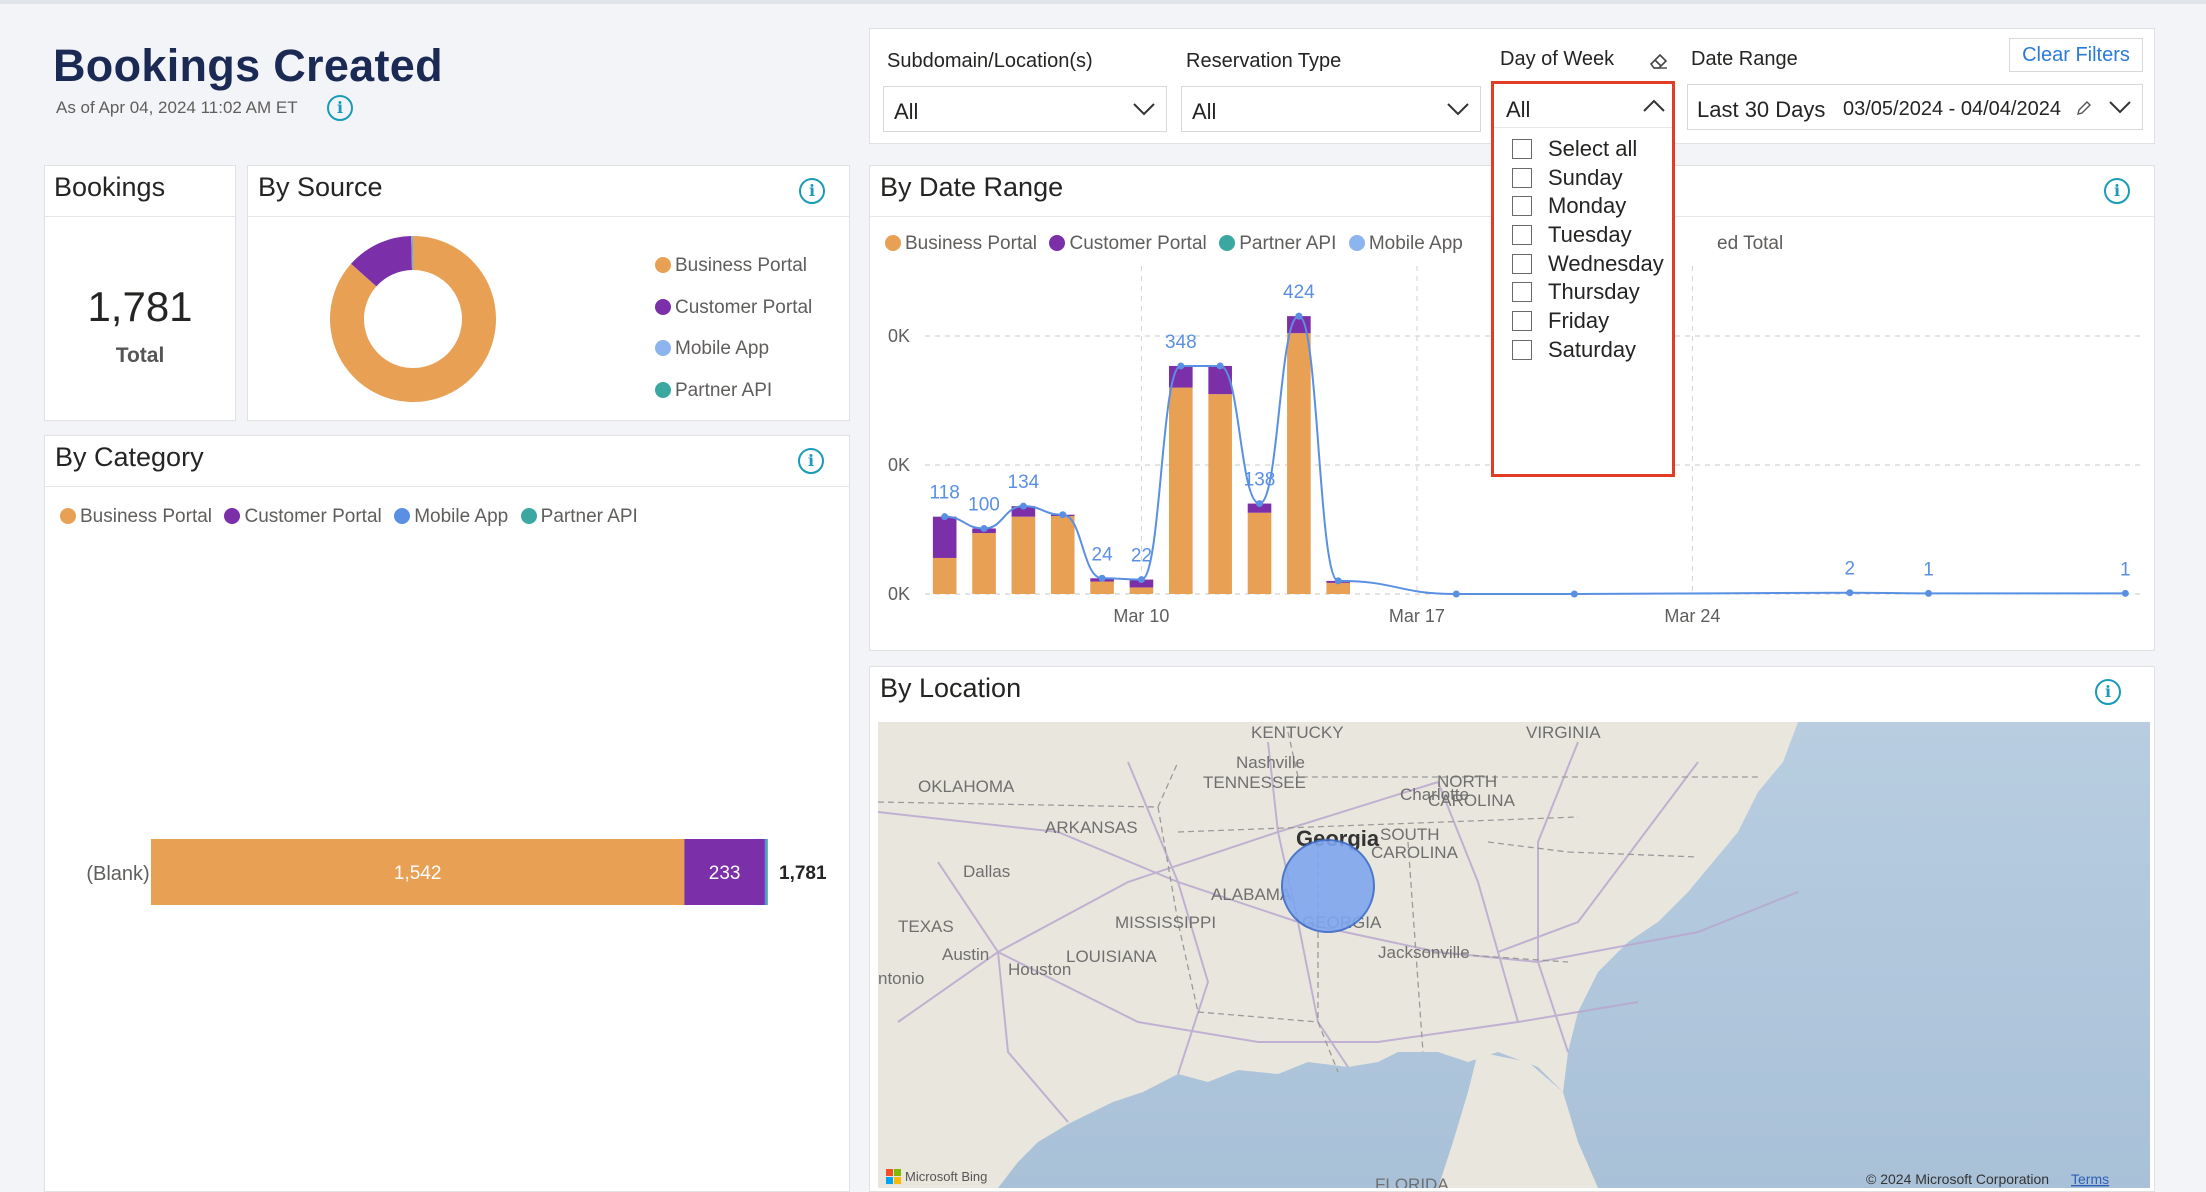 Image resolution: width=2206 pixels, height=1192 pixels. I want to click on map-state-label: VIRGINIA, so click(1563, 732).